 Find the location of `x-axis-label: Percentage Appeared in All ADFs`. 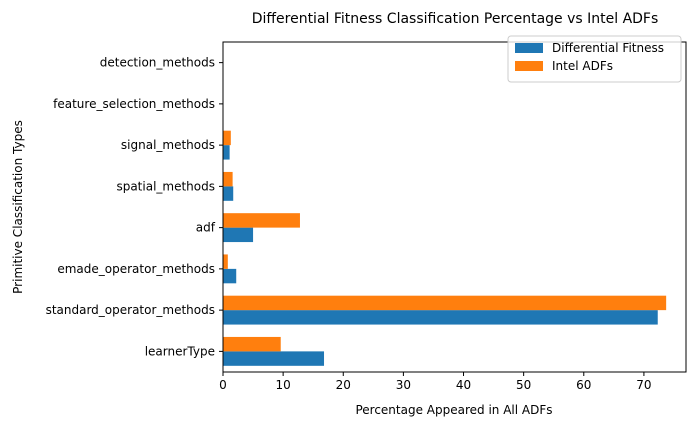

x-axis-label: Percentage Appeared in All ADFs is located at coordinates (453, 410).